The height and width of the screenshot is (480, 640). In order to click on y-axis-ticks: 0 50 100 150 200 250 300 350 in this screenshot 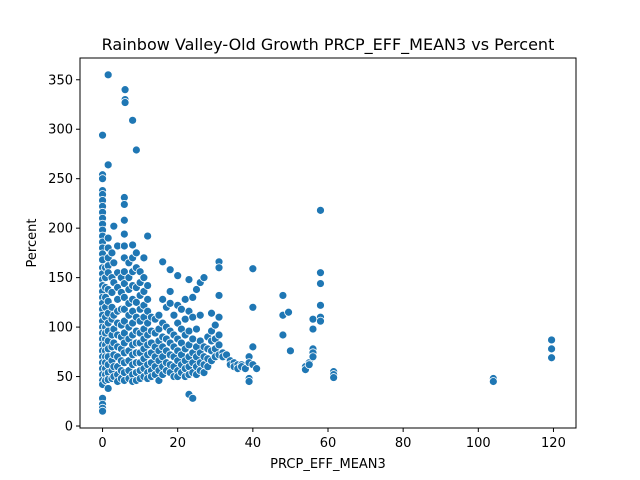, I will do `click(64, 254)`.